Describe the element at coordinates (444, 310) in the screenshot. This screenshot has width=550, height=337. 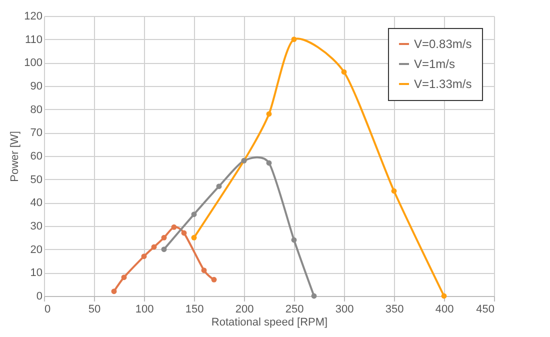
I see `x-tick-label: 400` at that location.